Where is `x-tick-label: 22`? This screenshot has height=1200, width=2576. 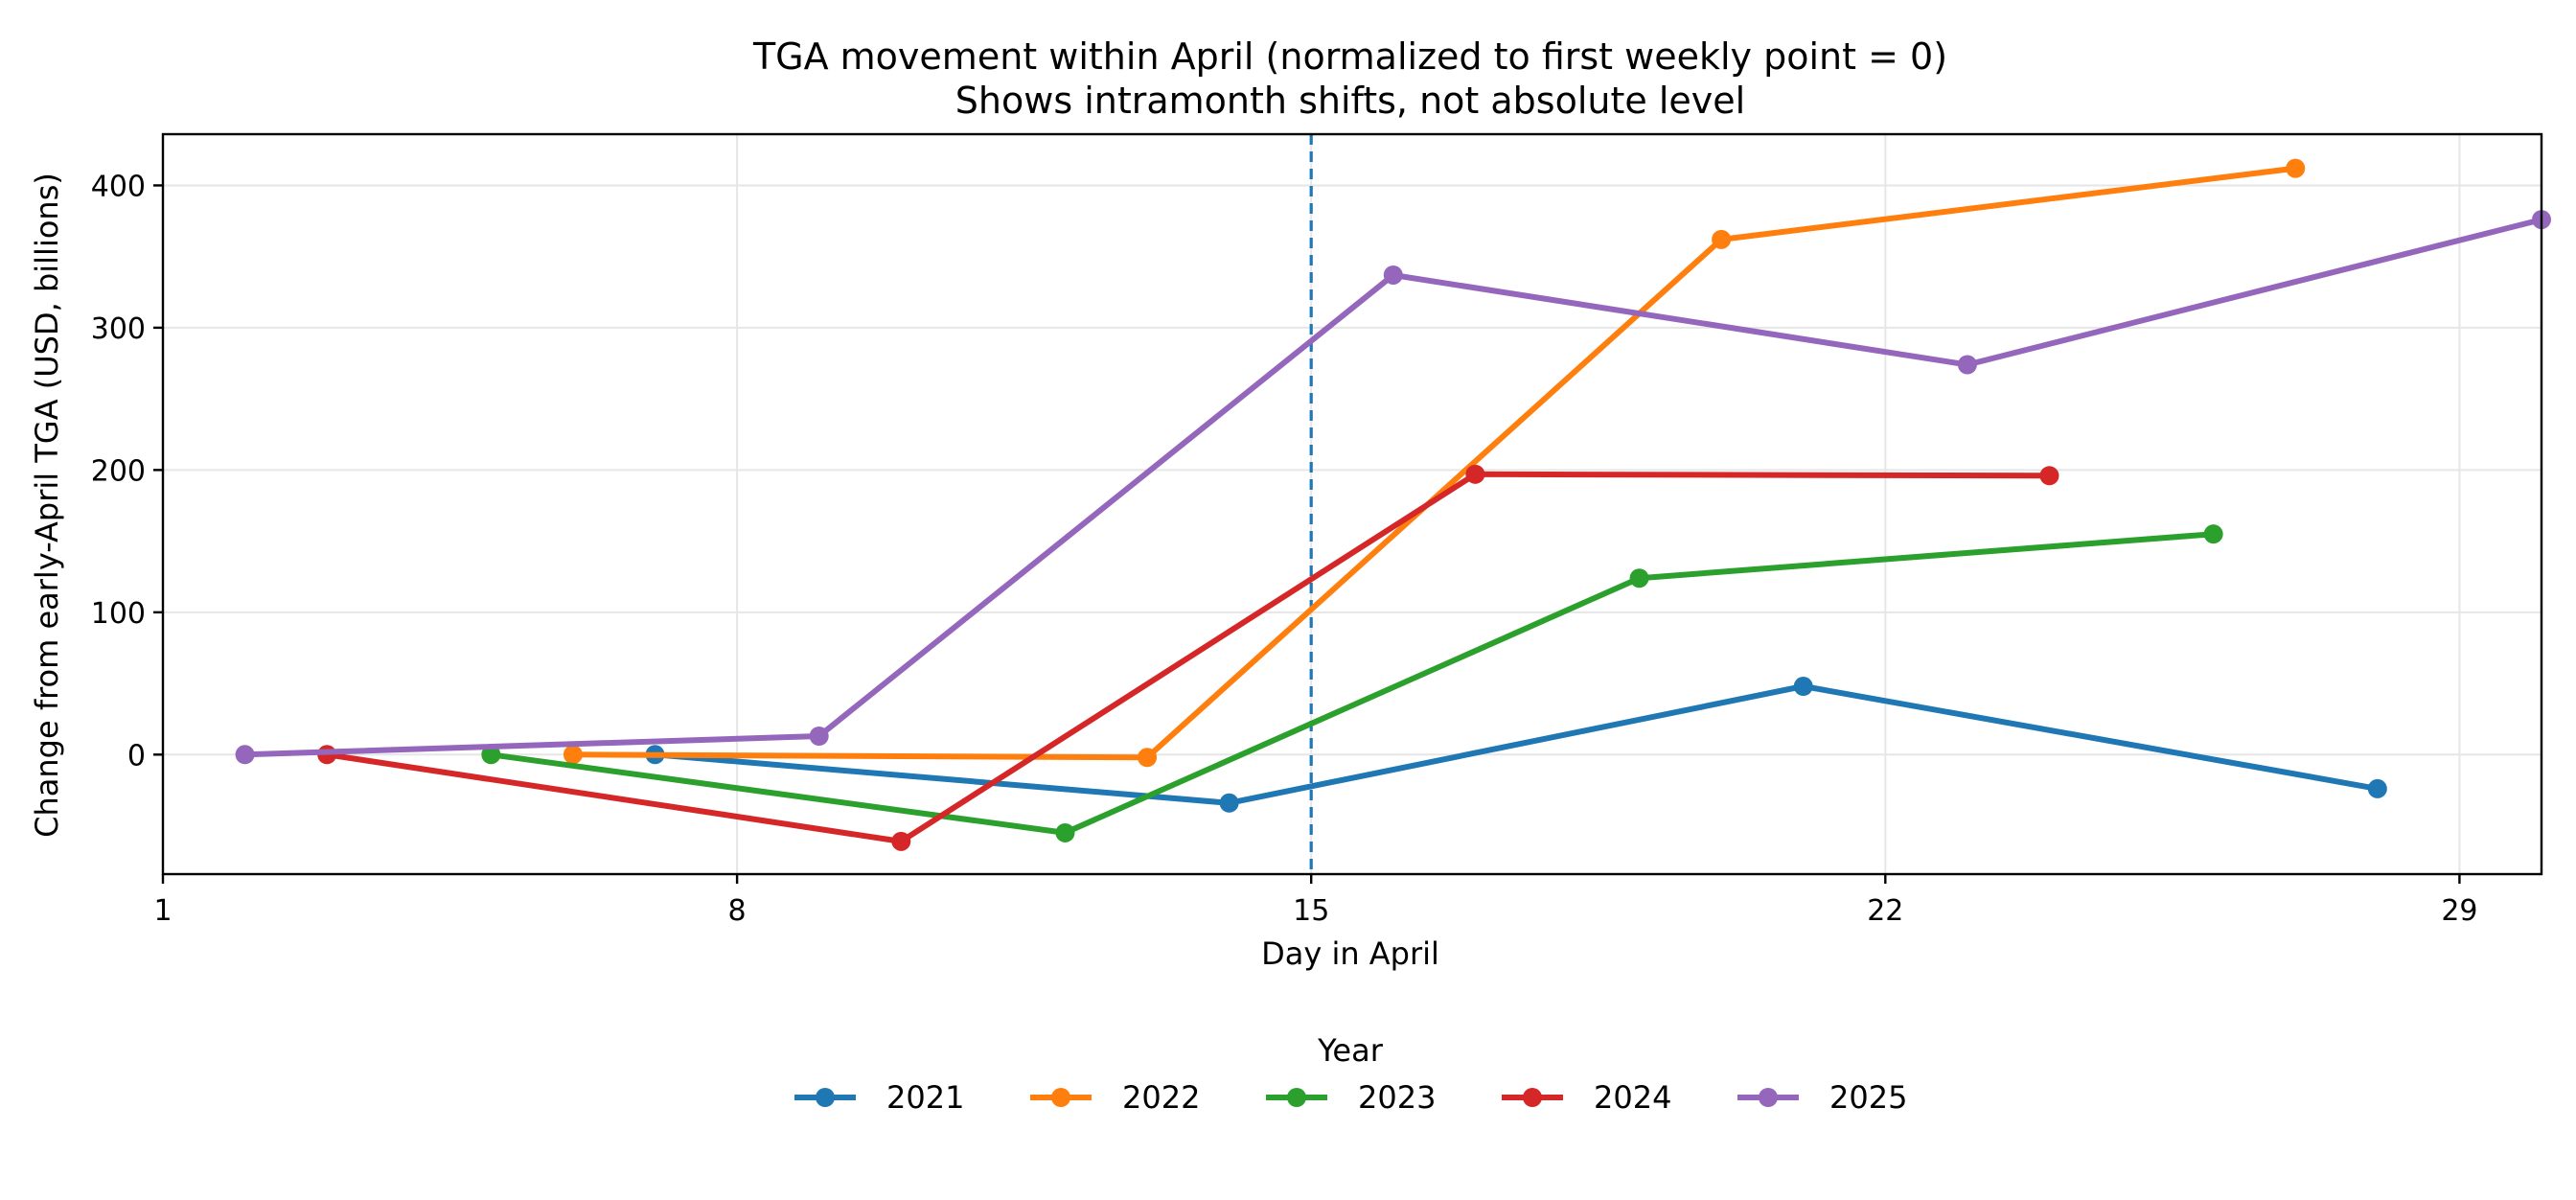
x-tick-label: 22 is located at coordinates (1885, 911).